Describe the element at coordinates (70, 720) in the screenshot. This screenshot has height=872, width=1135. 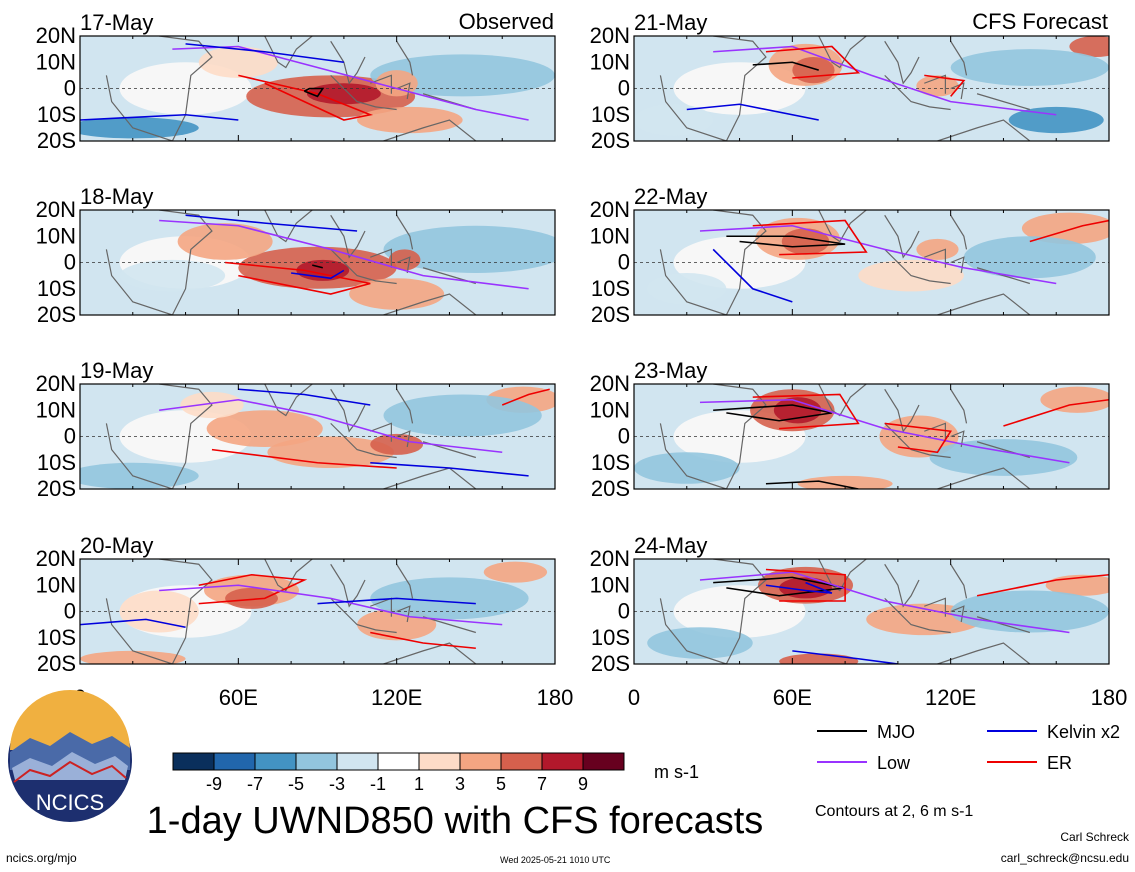
I see `logo-sun` at that location.